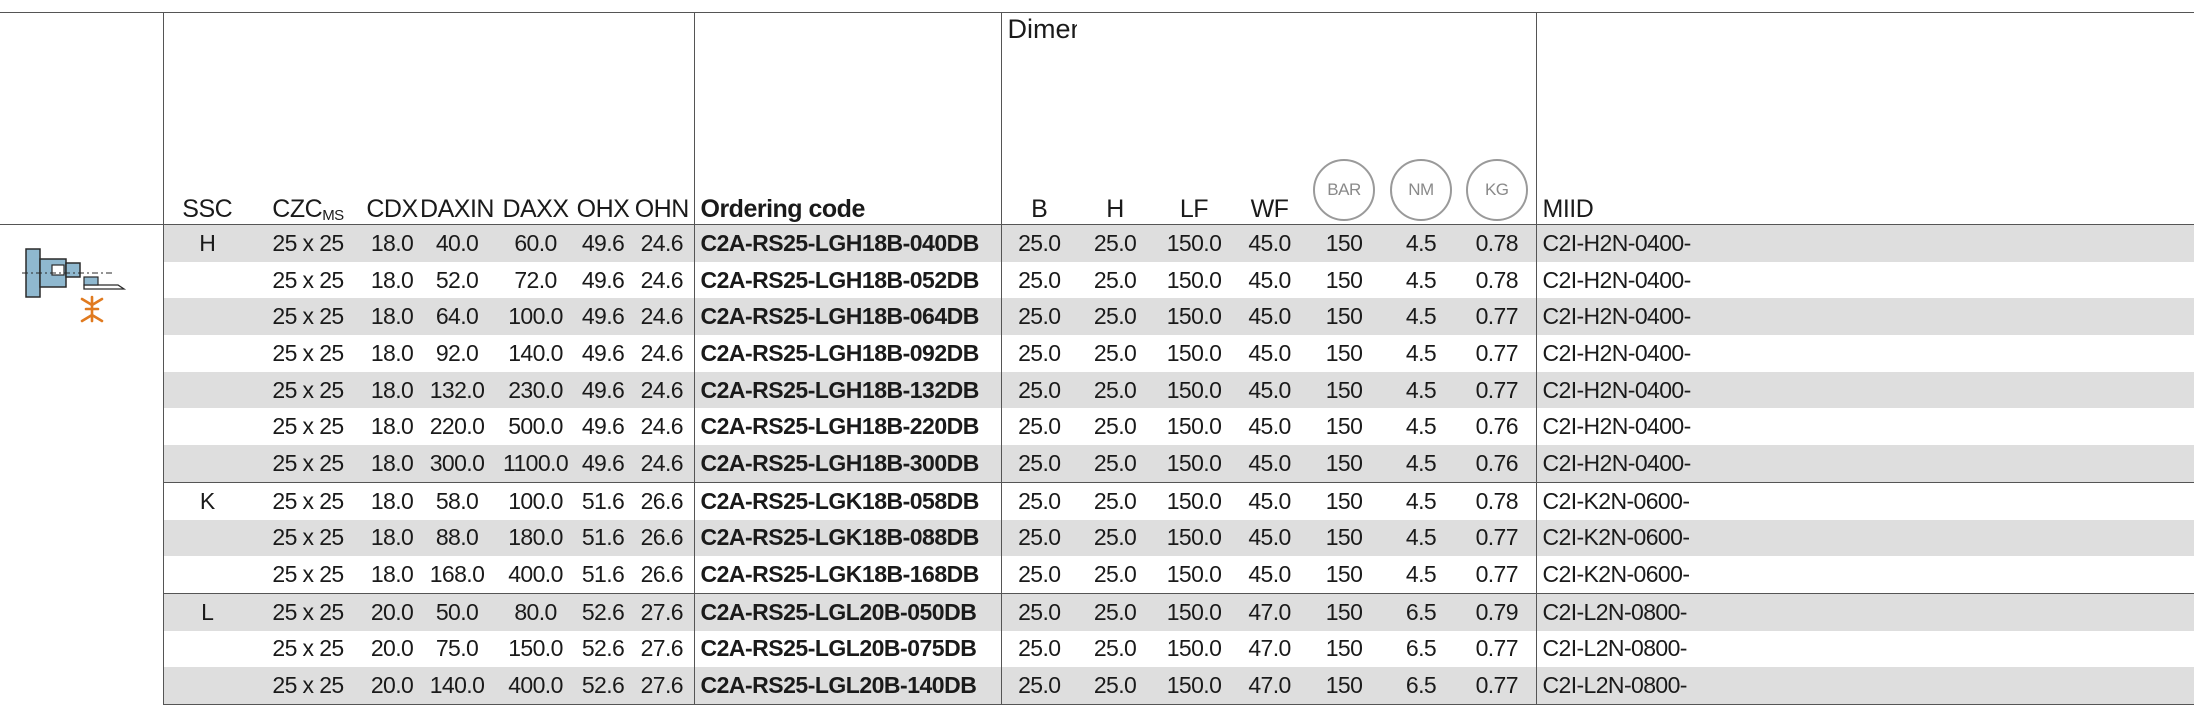 The width and height of the screenshot is (2194, 718). What do you see at coordinates (206, 500) in the screenshot?
I see `cell-ssc: K` at bounding box center [206, 500].